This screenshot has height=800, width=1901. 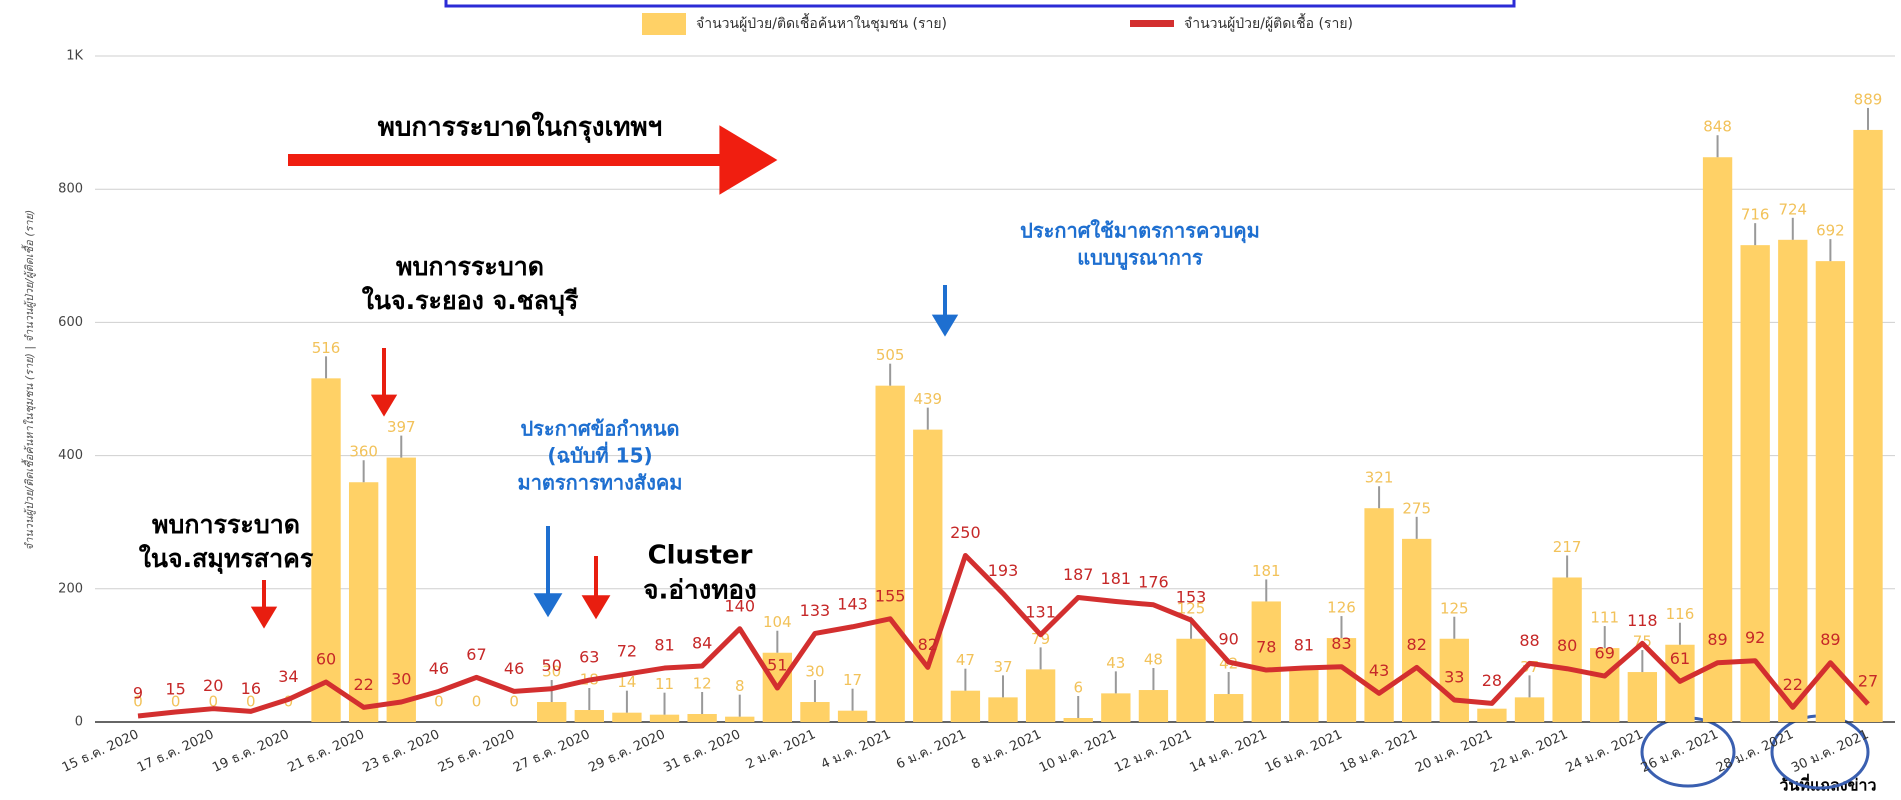 I want to click on legend-label: จำนวนผู้ป่วย/ติดเชื้อค้นหาในชุมชน (ราย), so click(x=821, y=22).